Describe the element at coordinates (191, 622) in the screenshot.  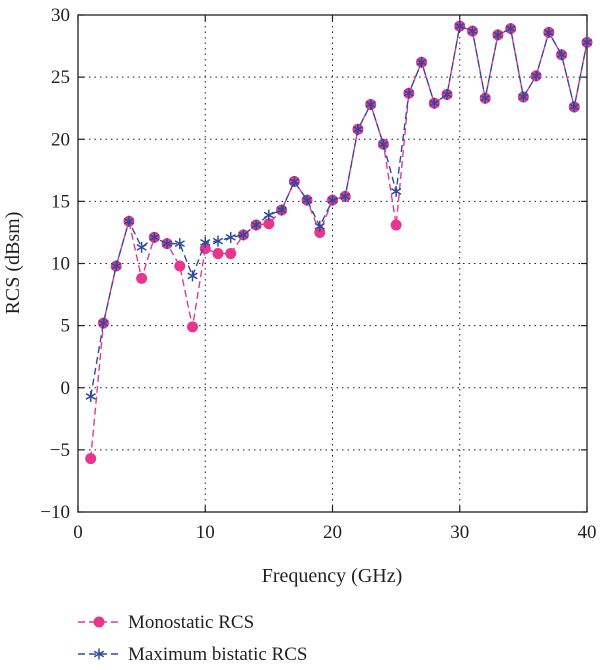
I see `legend-label-monostatic: Monostatic RCS` at that location.